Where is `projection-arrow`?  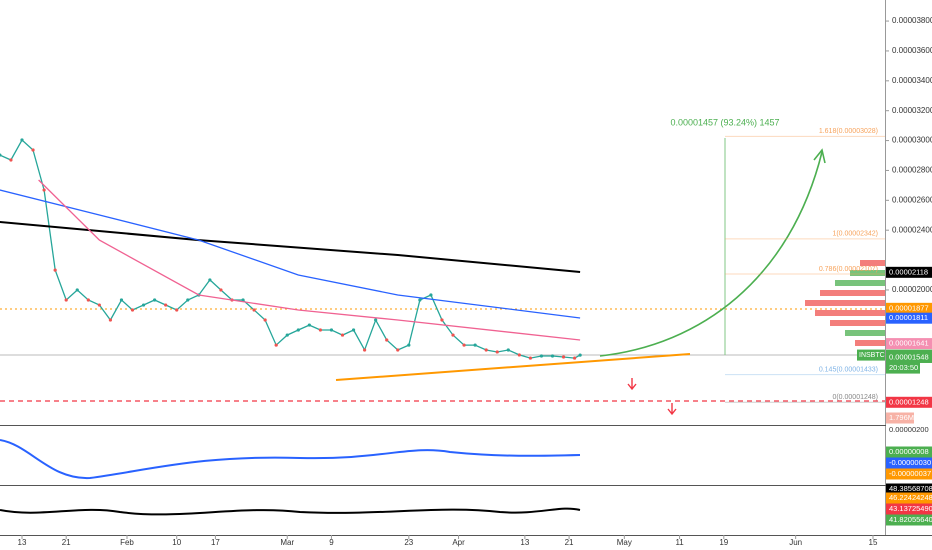
projection-arrow is located at coordinates (711, 254).